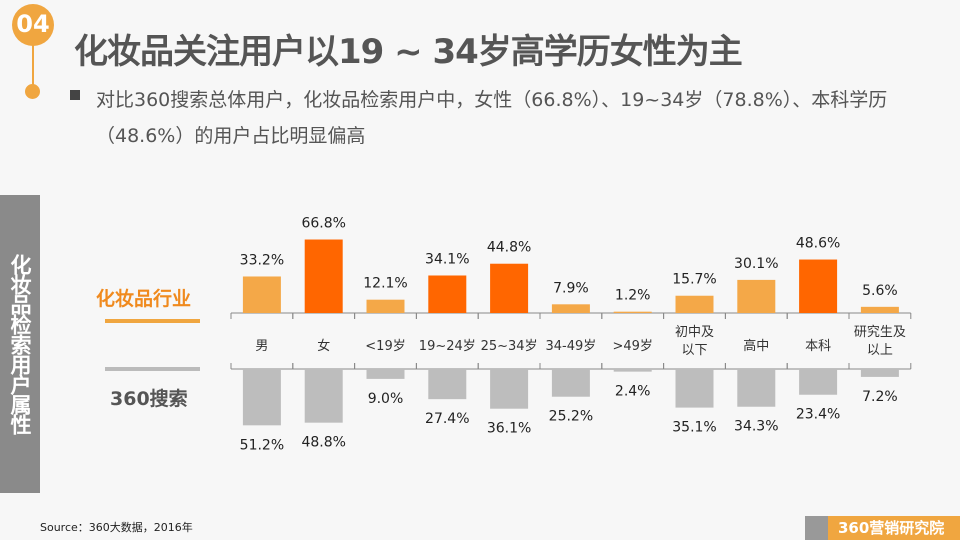  I want to click on category-label: 19~24岁, so click(447, 346).